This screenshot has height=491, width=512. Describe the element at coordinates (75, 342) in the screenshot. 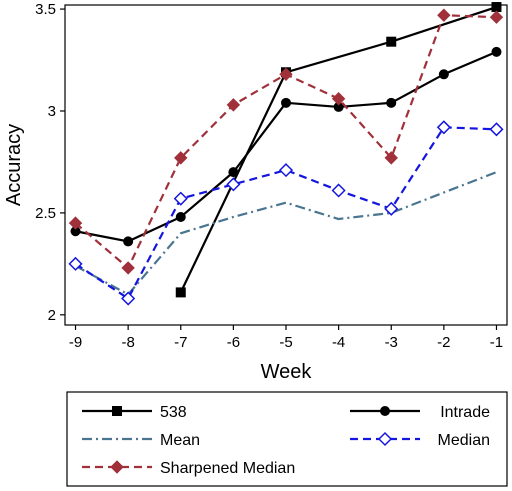

I see `x-tick-label: -9` at that location.